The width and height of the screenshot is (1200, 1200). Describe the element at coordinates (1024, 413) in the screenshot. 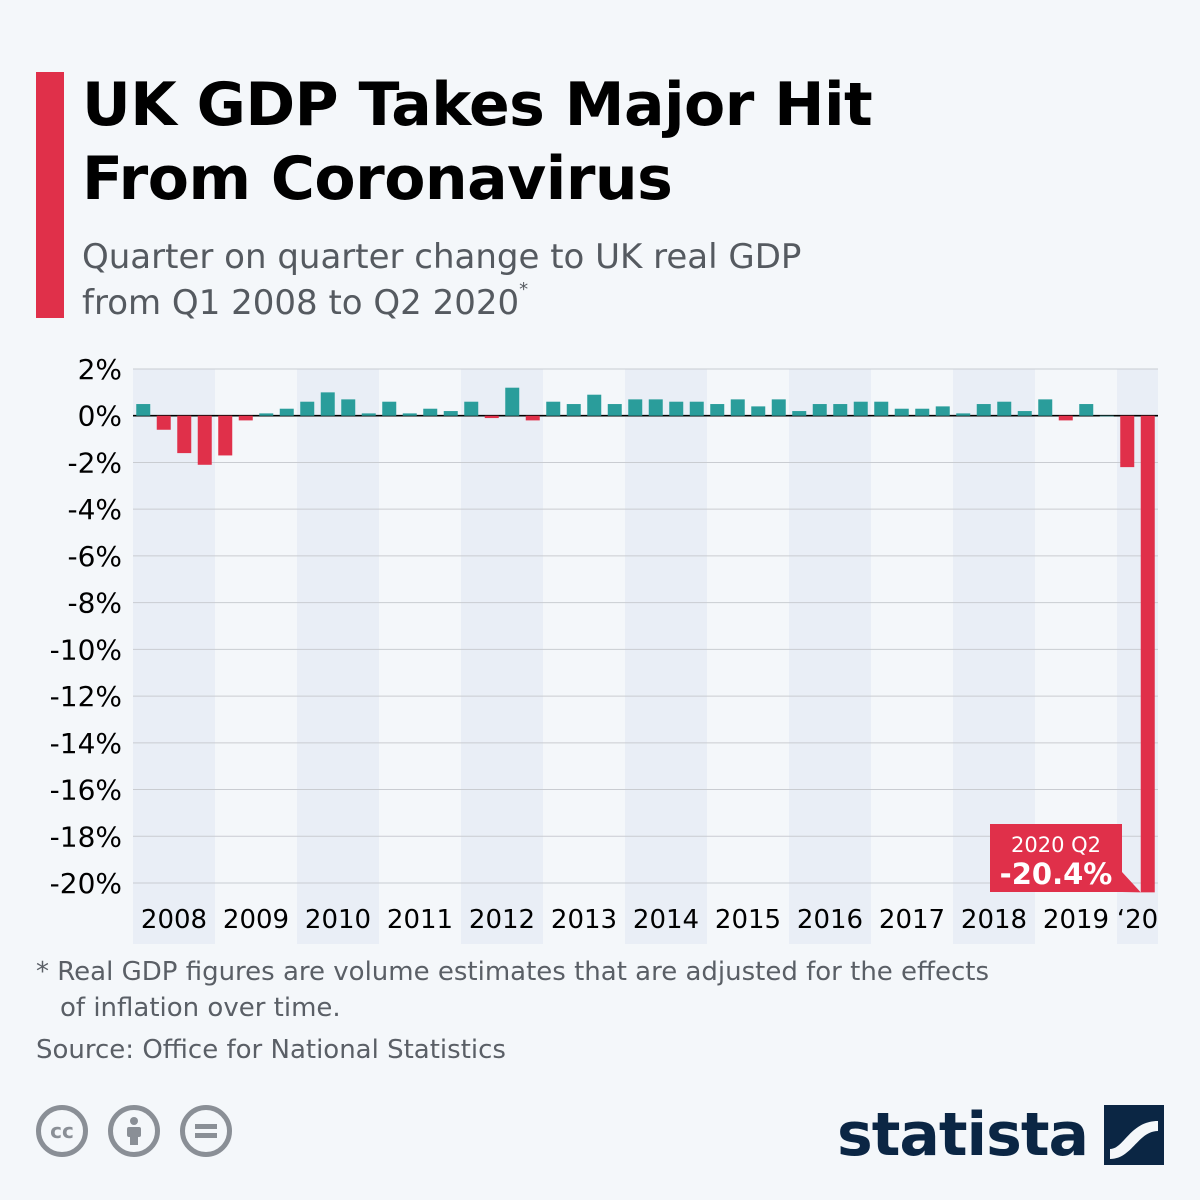

I see `bar-2018-q4` at that location.